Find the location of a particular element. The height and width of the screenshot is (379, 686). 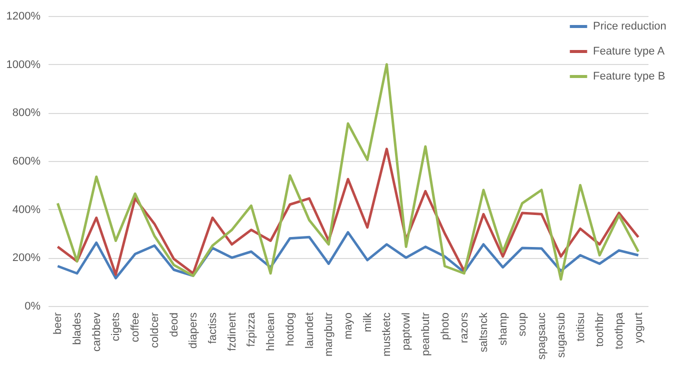

x-tick-label: toitisu is located at coordinates (580, 327).